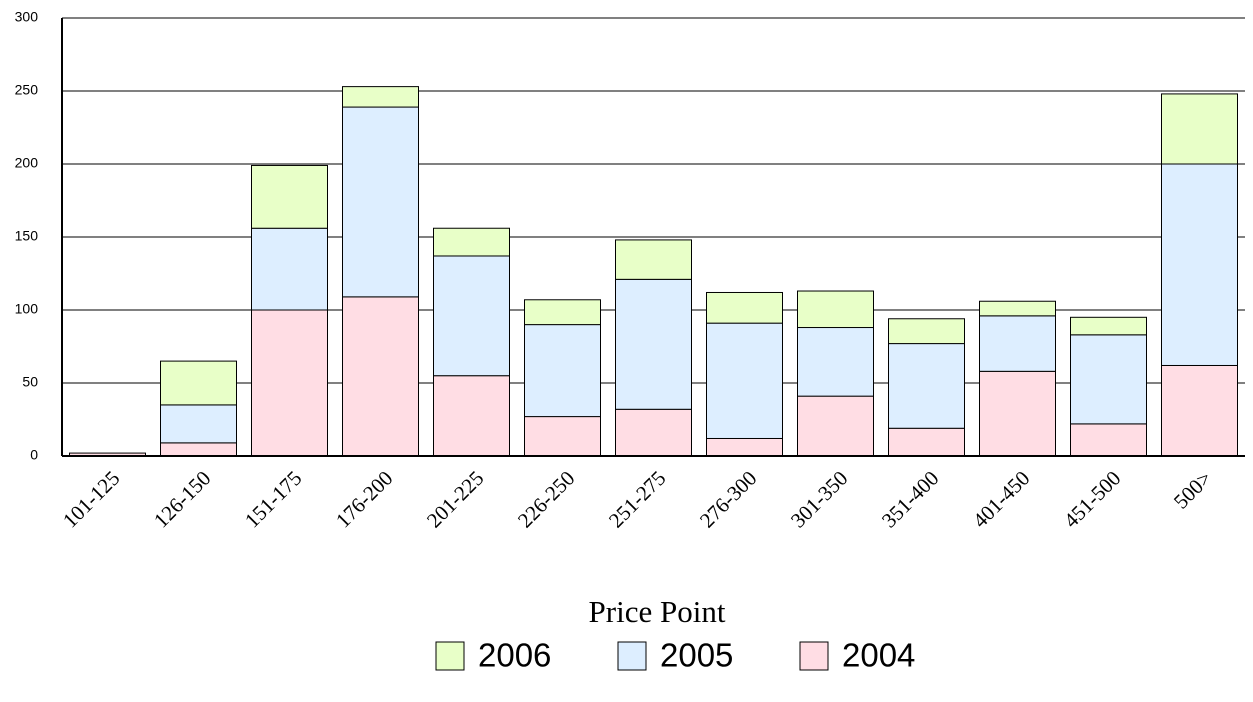 The height and width of the screenshot is (702, 1253). I want to click on legend-label: 2005, so click(696, 655).